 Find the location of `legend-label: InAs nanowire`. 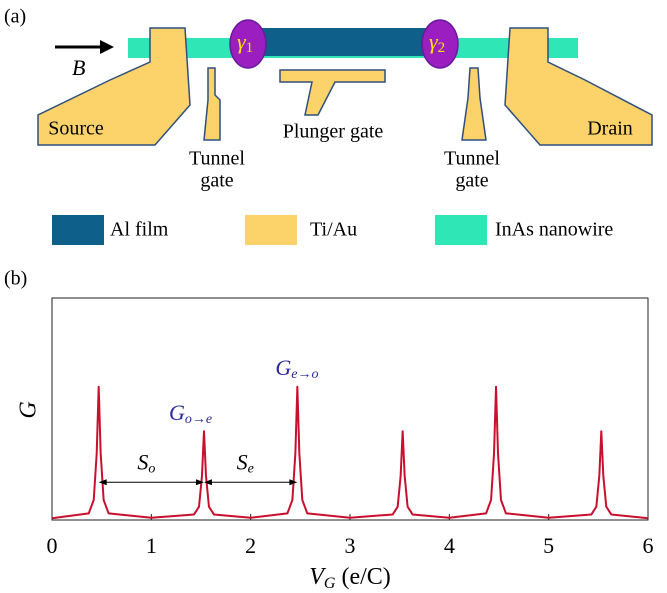

legend-label: InAs nanowire is located at coordinates (554, 230).